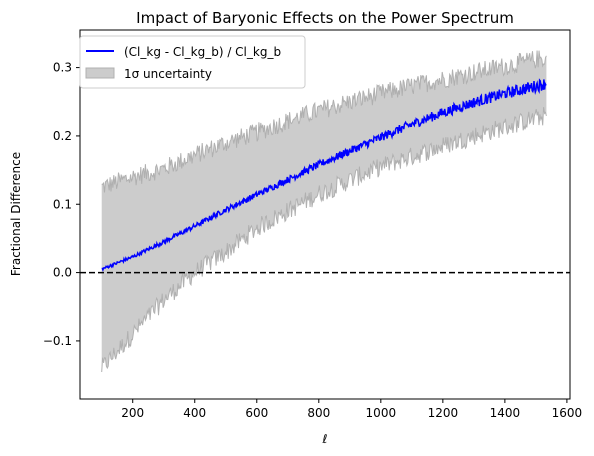 This screenshot has height=456, width=594. I want to click on x-tick-label: 600, so click(256, 413).